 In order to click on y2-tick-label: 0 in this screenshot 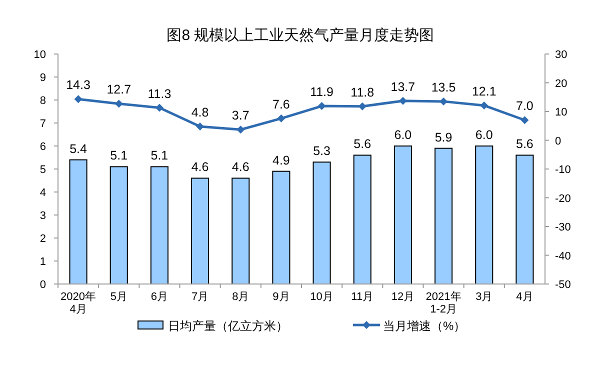, I will do `click(558, 141)`.